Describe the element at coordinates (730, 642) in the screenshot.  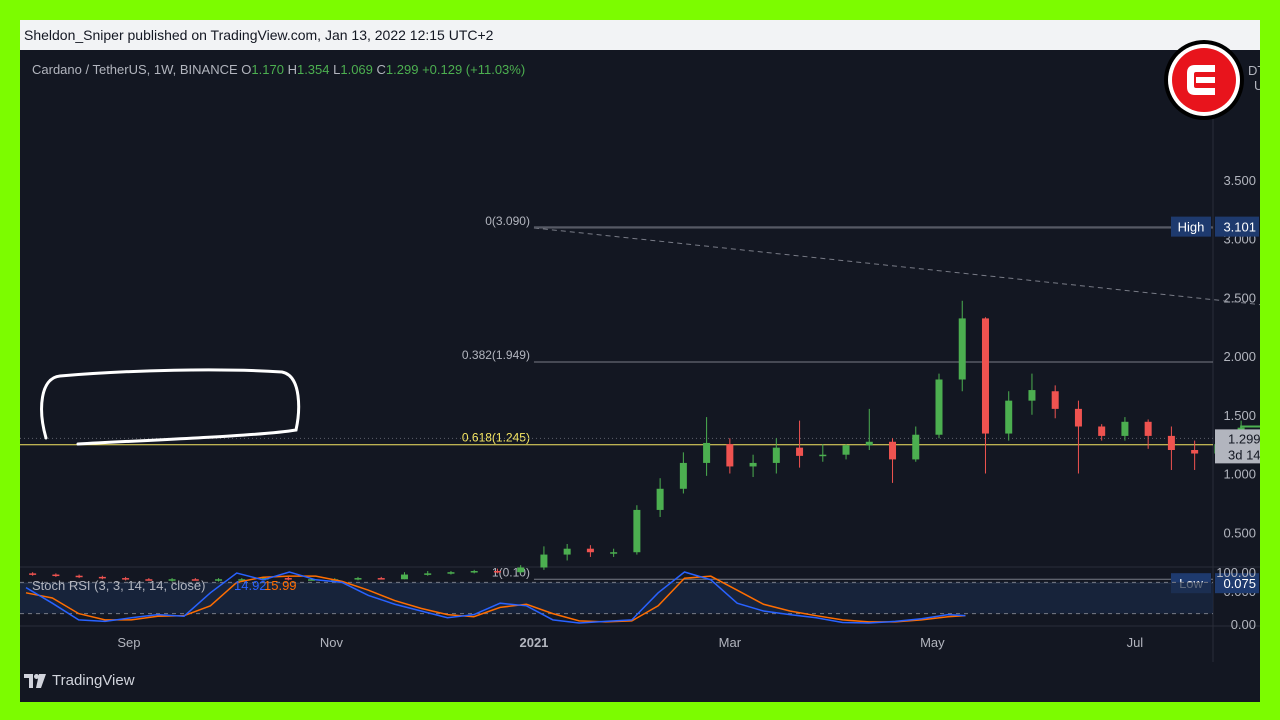
I see `time-tick-label: Mar` at that location.